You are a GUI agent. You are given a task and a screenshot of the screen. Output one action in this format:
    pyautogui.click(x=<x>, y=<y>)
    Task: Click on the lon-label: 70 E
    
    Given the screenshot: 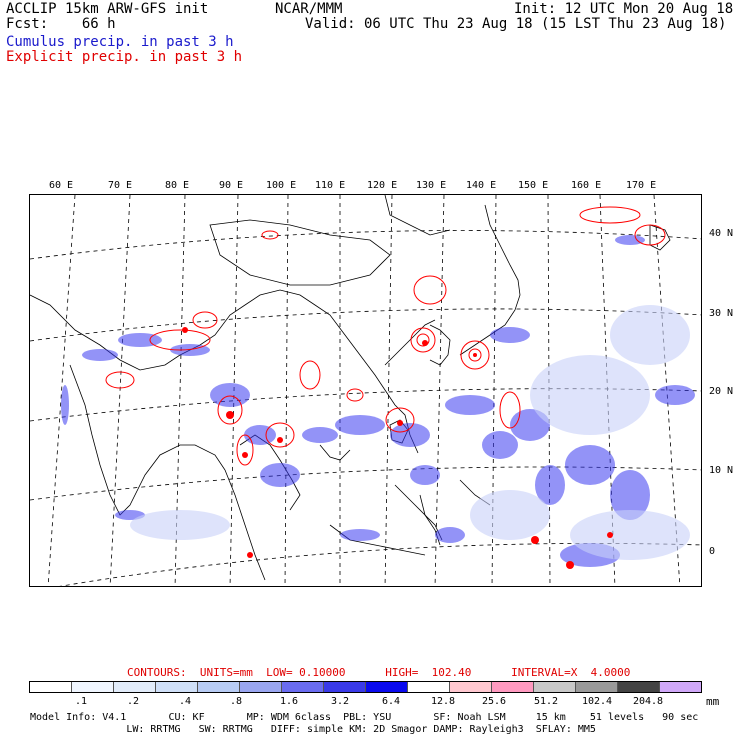 What is the action you would take?
    pyautogui.click(x=120, y=185)
    